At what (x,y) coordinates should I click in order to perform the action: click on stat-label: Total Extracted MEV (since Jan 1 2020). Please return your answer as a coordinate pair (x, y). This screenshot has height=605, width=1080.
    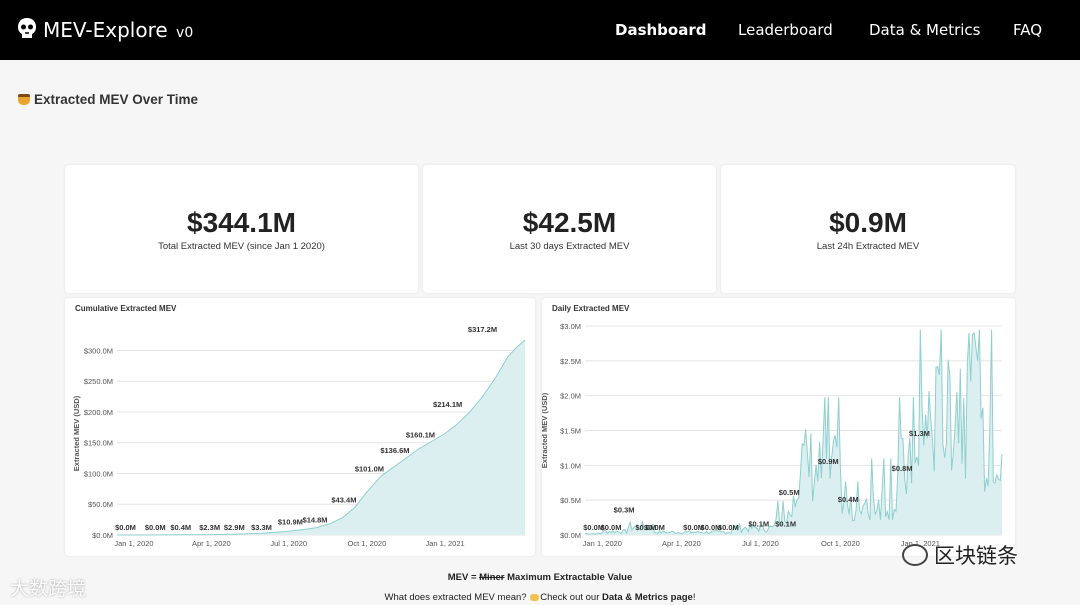
    Looking at the image, I should click on (241, 246).